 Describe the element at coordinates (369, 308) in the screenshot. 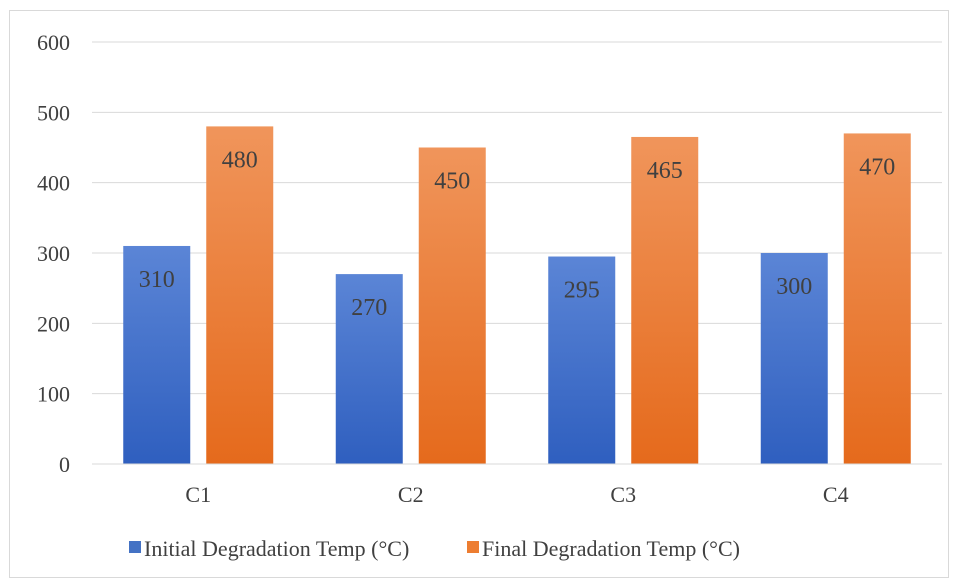

I see `data-label: 270` at that location.